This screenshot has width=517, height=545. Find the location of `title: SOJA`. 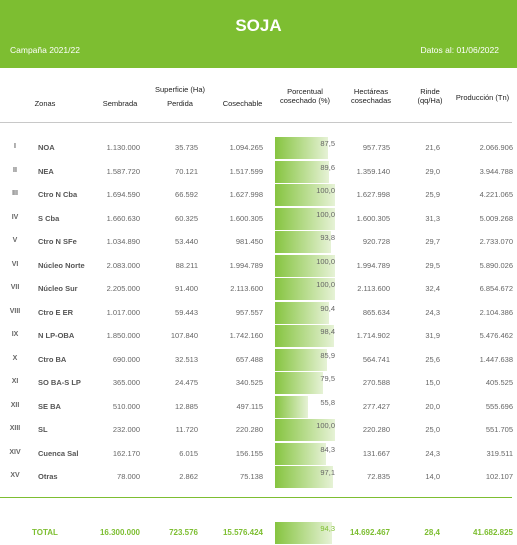

title: SOJA is located at coordinates (258, 25).